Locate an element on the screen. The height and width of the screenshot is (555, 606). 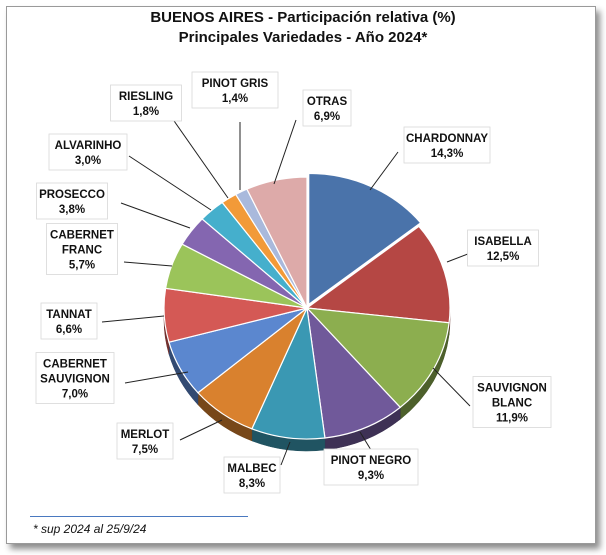
pie-slice-isabella is located at coordinates (378, 274).